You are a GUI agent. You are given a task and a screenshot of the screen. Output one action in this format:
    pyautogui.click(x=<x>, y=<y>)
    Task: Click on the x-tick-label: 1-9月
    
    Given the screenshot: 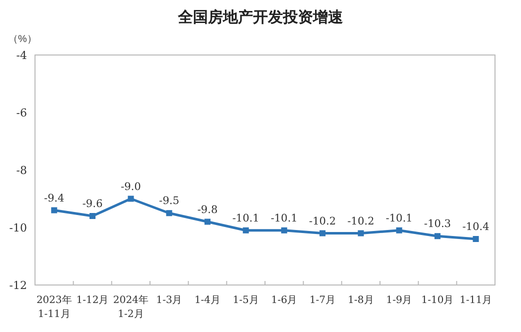 What is the action you would take?
    pyautogui.click(x=399, y=300)
    